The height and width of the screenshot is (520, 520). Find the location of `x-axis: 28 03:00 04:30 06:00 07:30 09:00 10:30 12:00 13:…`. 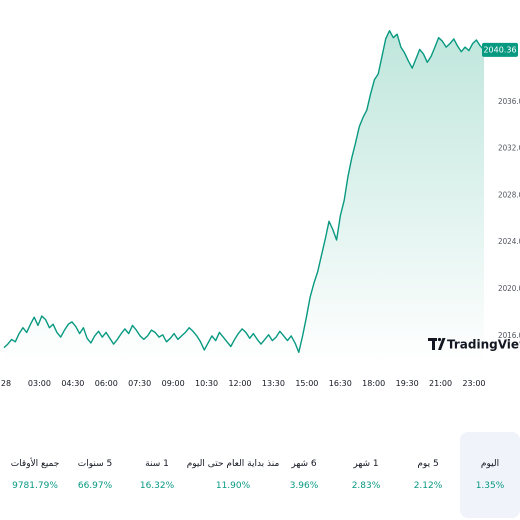

x-axis: 28 03:00 04:30 06:00 07:30 09:00 10:30 12:00 13:… is located at coordinates (243, 383).